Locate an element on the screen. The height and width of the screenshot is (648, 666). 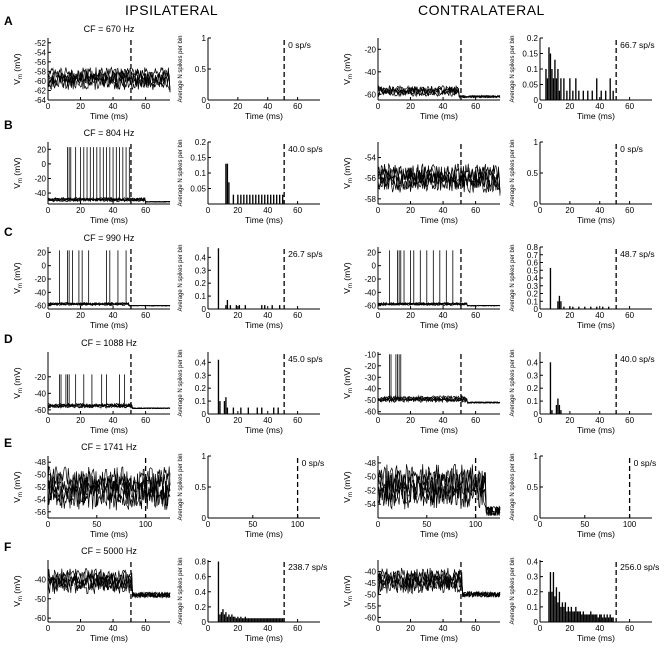
row-a-ipsi-vm-y-tick-label: -64 is located at coordinates (40, 100).